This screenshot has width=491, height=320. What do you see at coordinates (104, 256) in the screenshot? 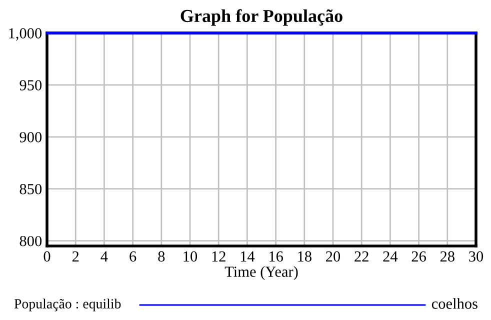
I see `x-tick-label: 4` at bounding box center [104, 256].